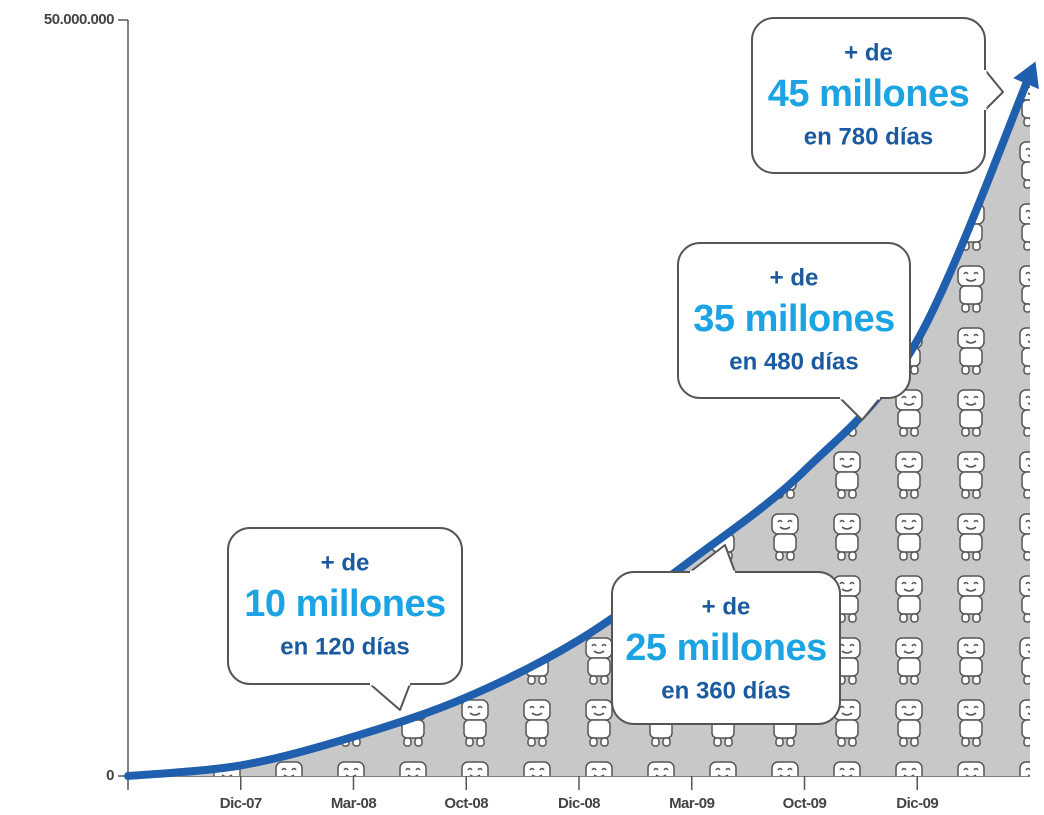 This screenshot has width=1044, height=815. I want to click on callout-text: en 480 días, so click(793, 361).